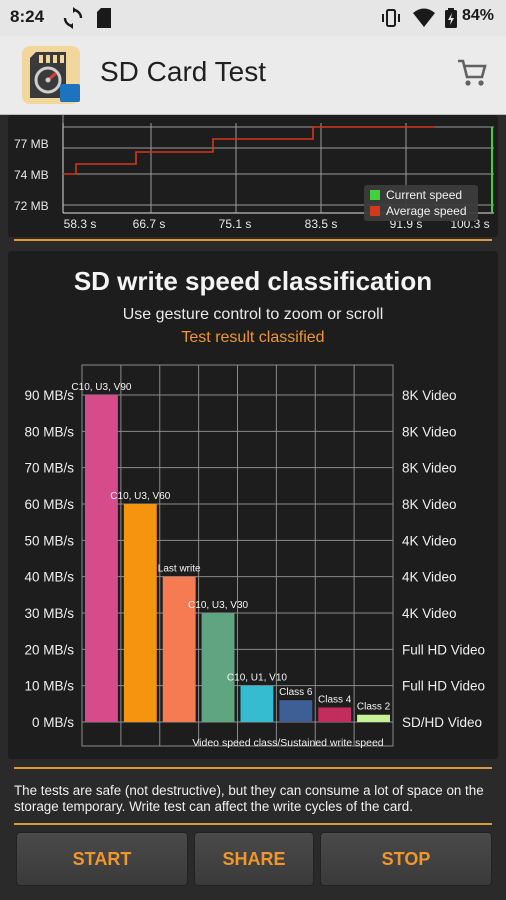 This screenshot has height=900, width=506. Describe the element at coordinates (101, 387) in the screenshot. I see `bar-value-label: C10, U3, V90` at that location.